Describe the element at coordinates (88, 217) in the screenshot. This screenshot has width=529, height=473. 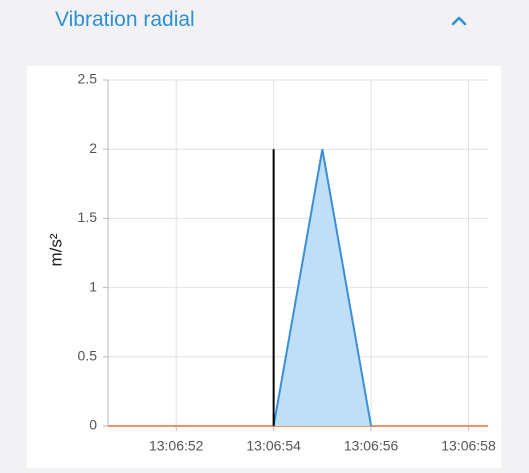
I see `y-tick-label: 1.5` at that location.